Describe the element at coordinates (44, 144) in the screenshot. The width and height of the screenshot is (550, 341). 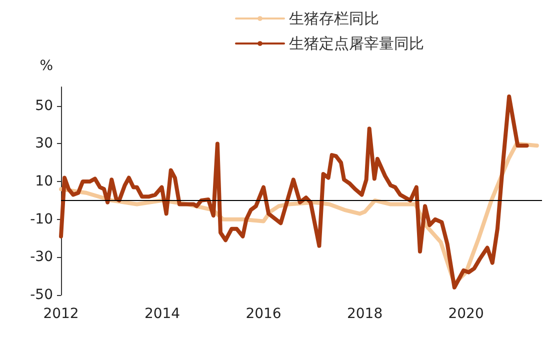
I see `y-tick-label: 30` at that location.